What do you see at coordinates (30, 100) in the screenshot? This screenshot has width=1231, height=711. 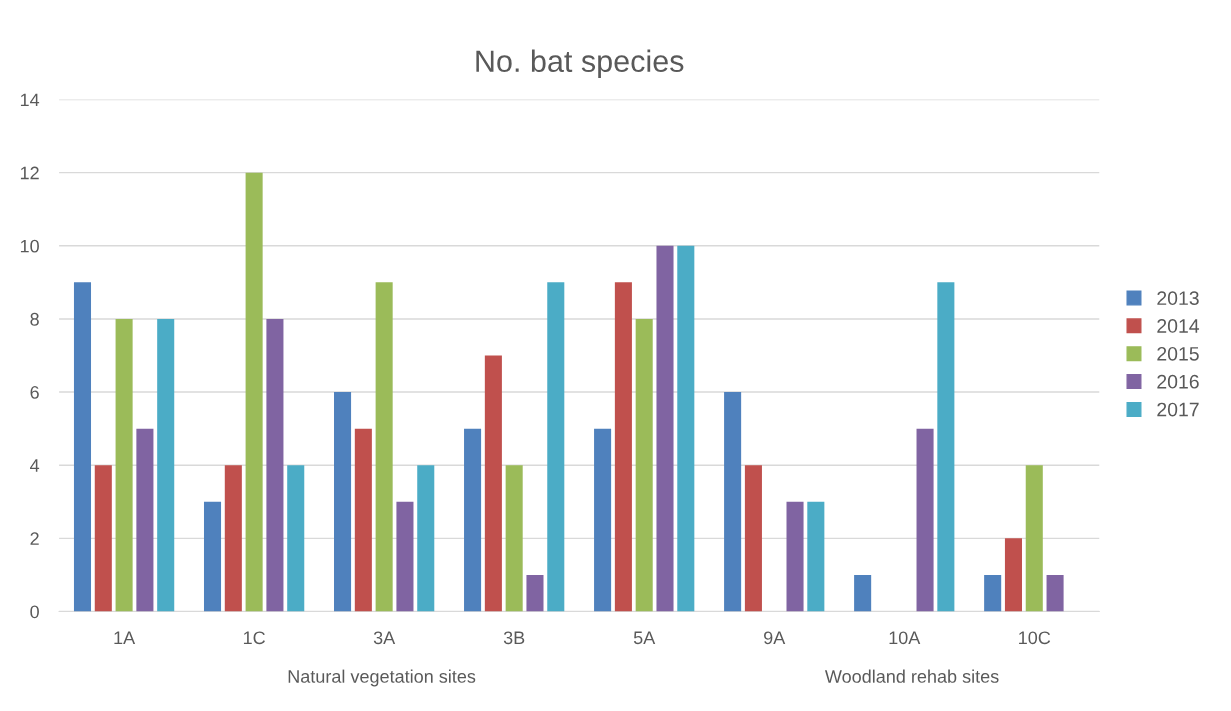 I see `y-tick-label: 14` at bounding box center [30, 100].